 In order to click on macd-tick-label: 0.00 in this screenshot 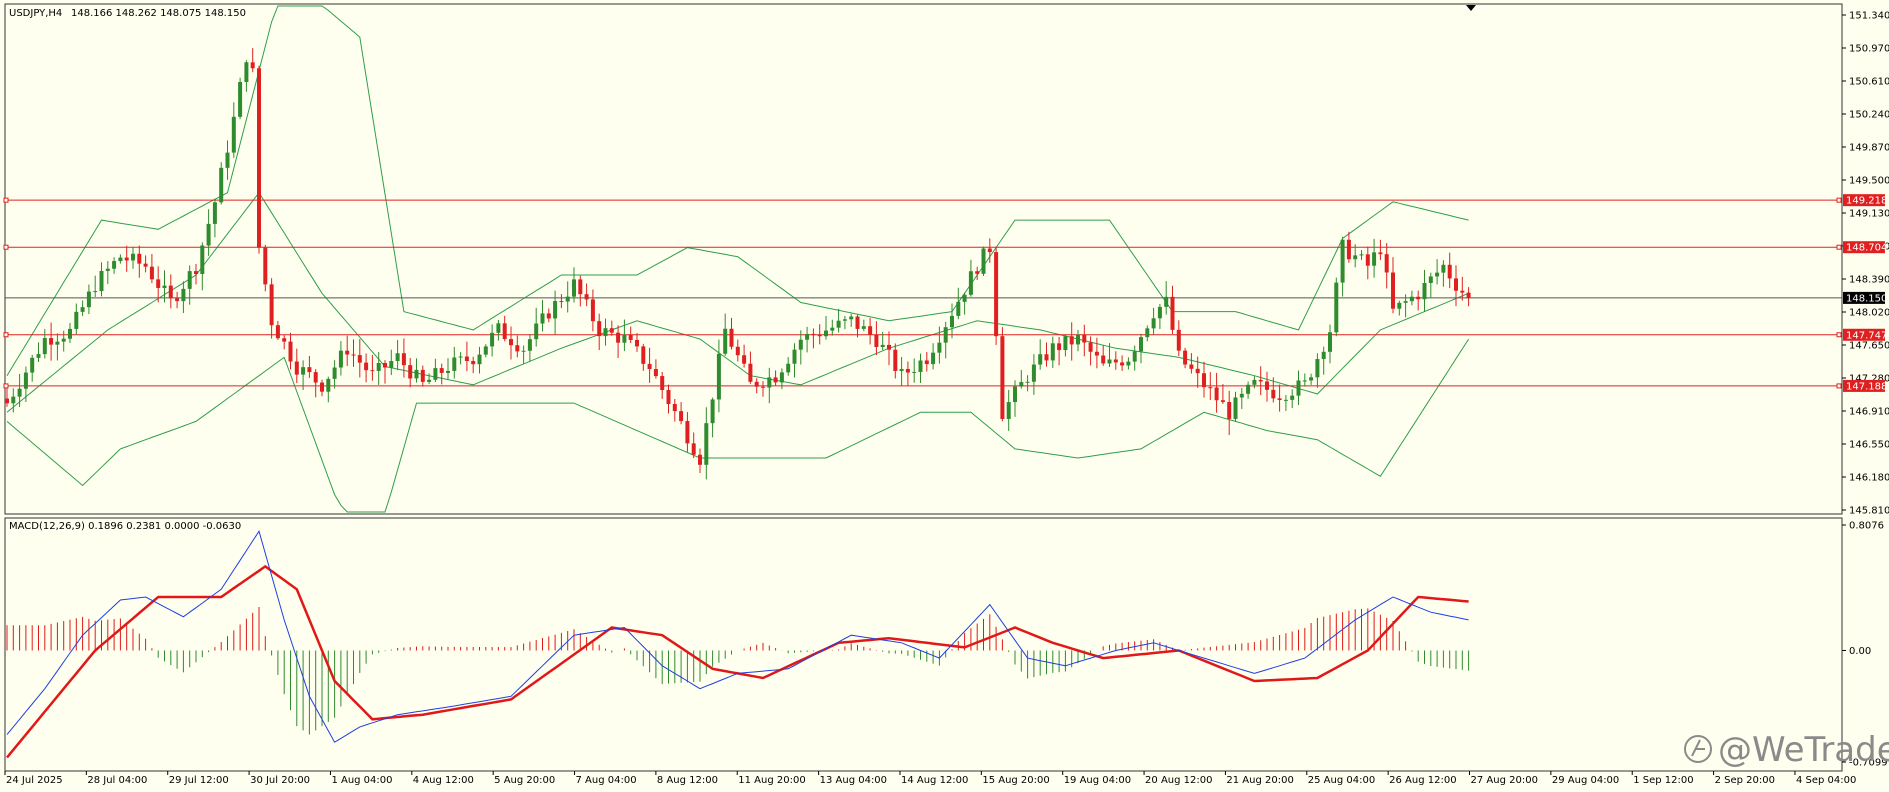, I will do `click(1860, 651)`.